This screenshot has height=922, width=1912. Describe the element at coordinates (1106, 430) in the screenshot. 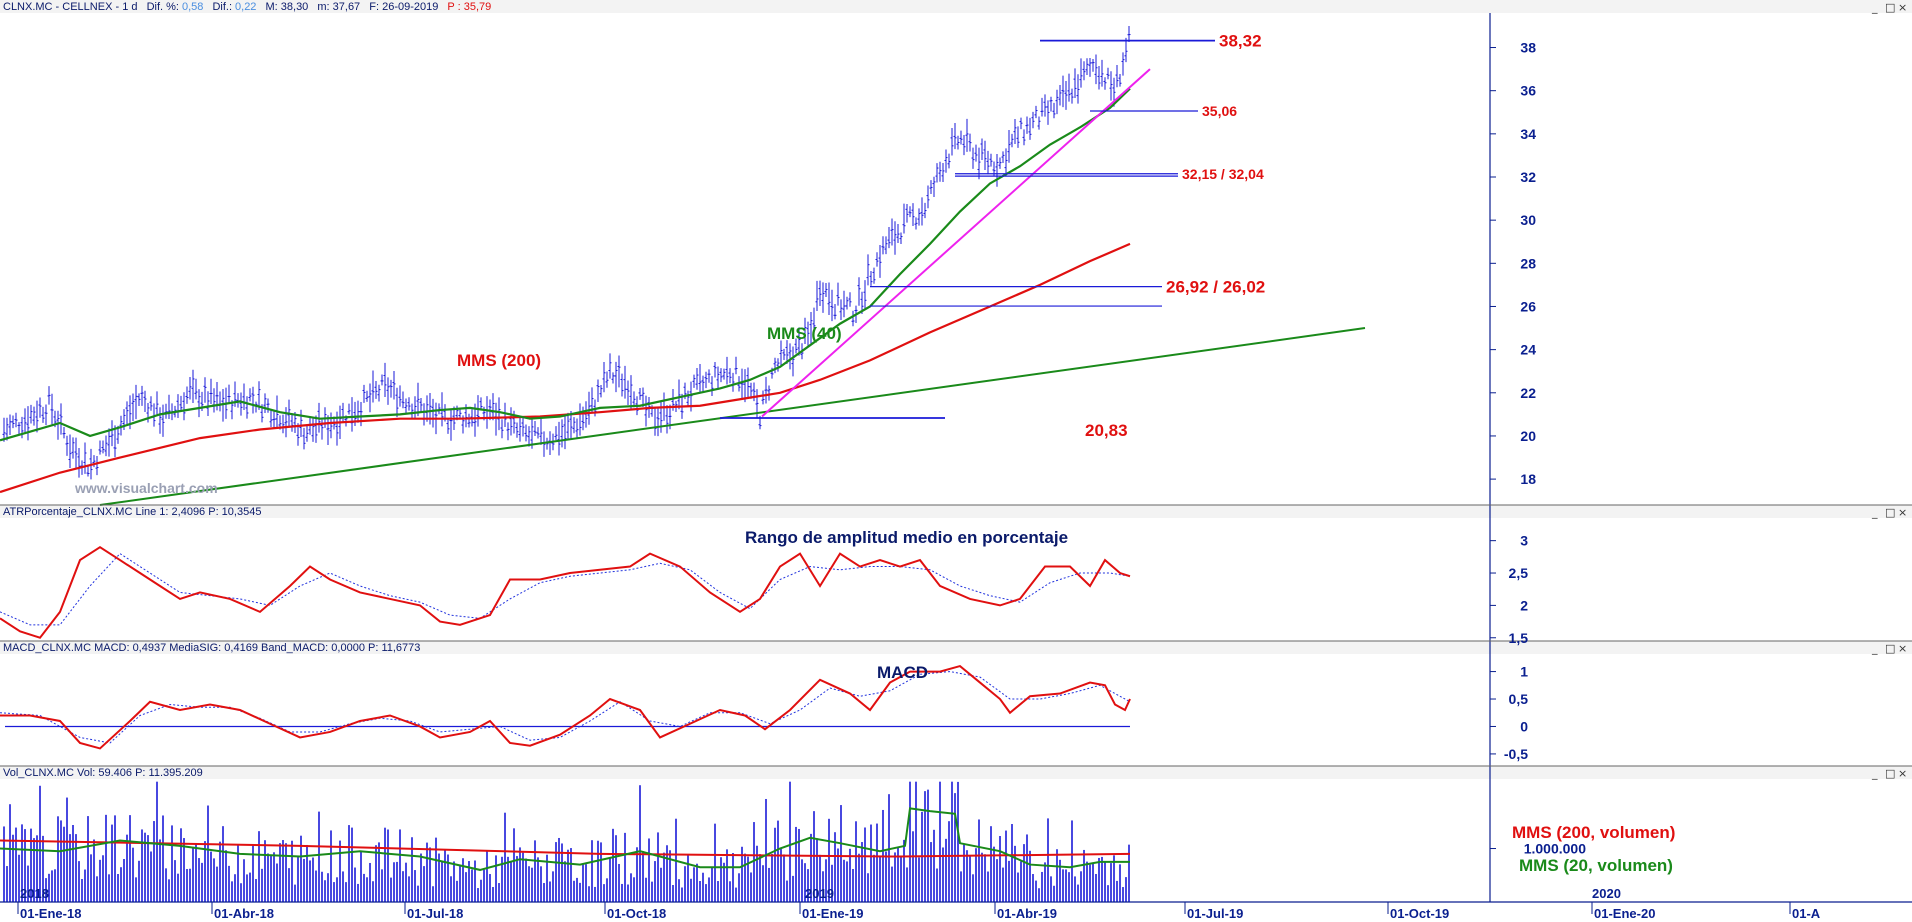

I see `level-label: 20,83` at that location.